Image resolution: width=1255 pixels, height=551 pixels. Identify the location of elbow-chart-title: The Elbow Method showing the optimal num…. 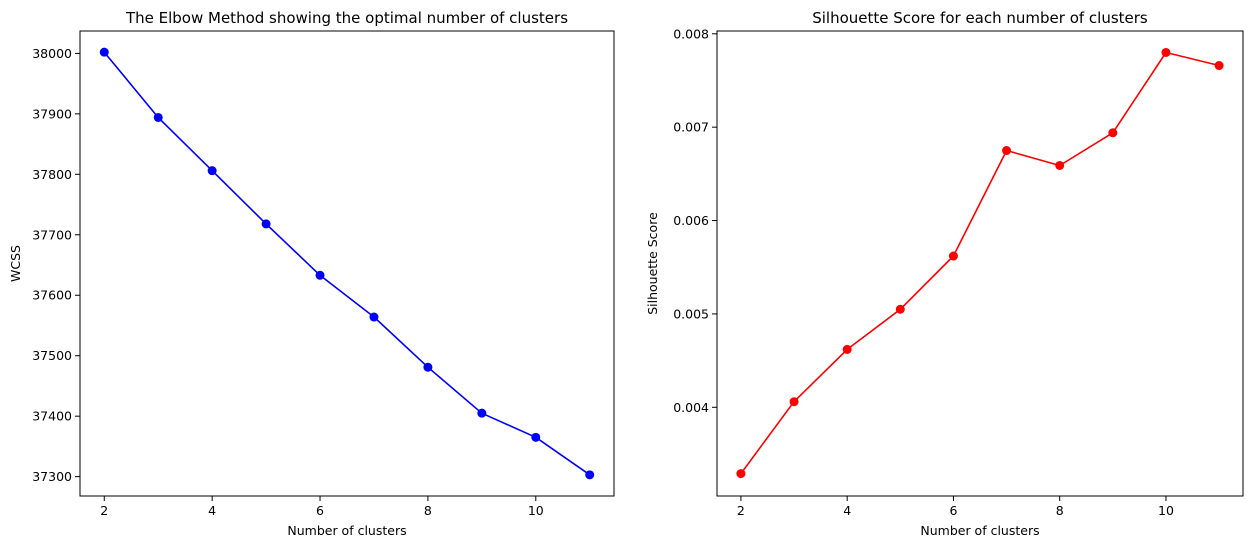
(346, 18).